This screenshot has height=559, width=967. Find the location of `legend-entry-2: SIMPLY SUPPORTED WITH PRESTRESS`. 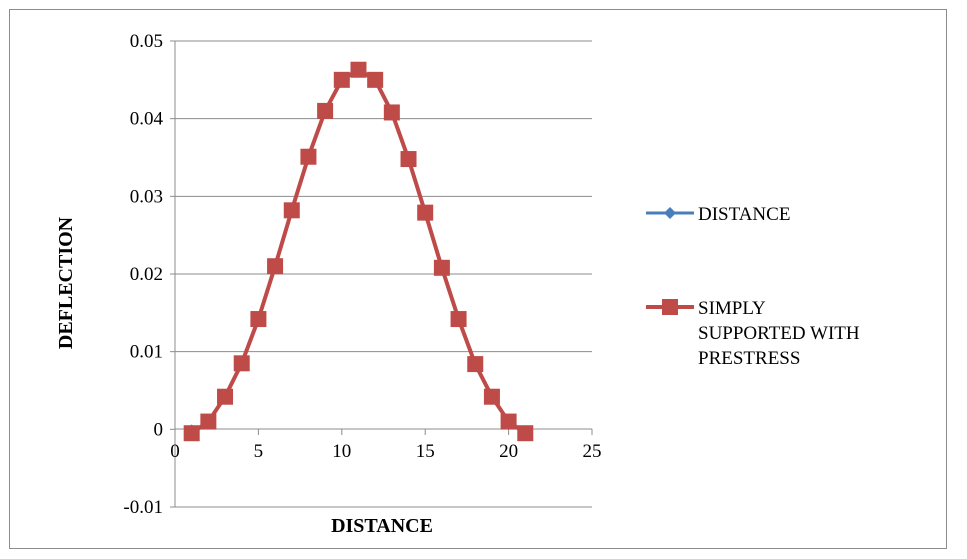

legend-entry-2: SIMPLY SUPPORTED WITH PRESTRESS is located at coordinates (753, 333).